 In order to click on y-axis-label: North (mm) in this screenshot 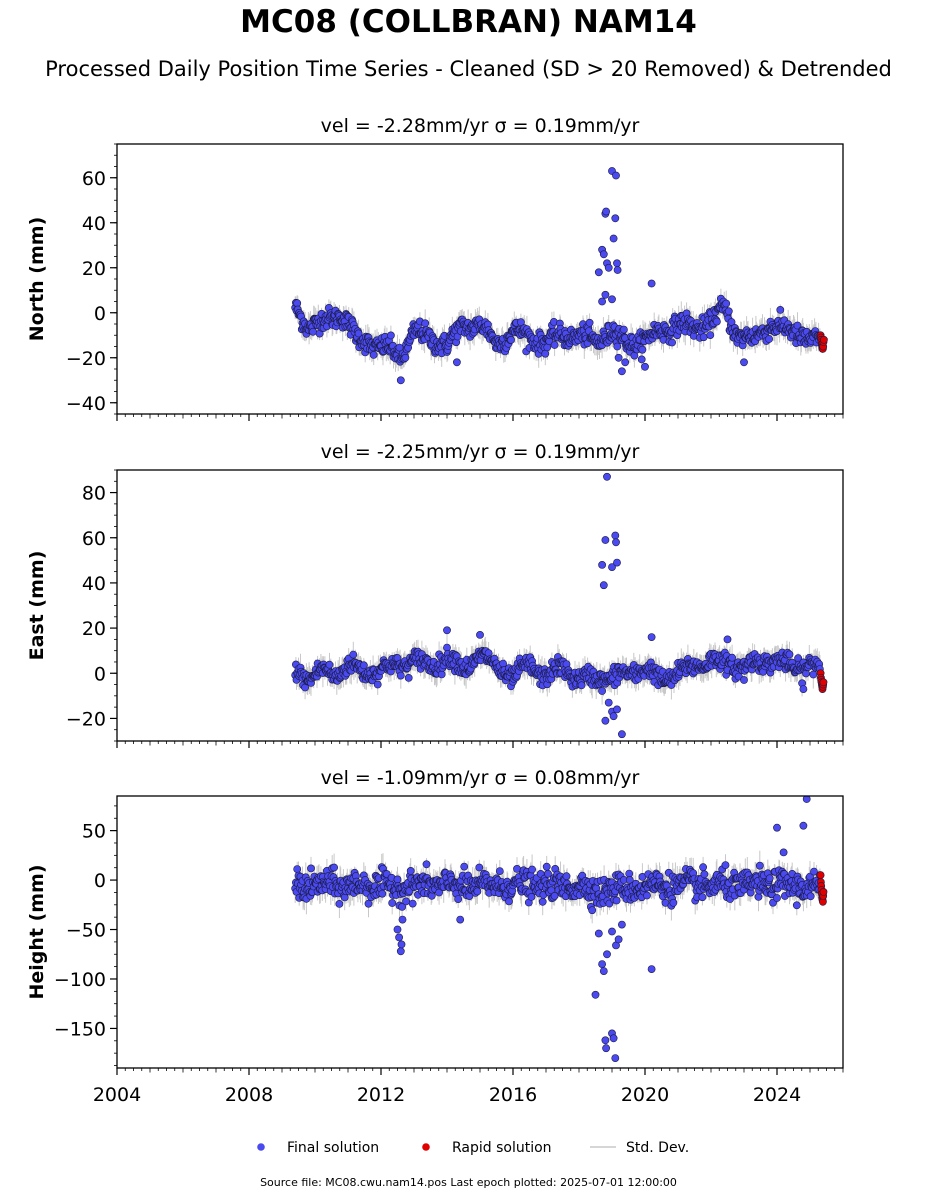, I will do `click(37, 279)`.